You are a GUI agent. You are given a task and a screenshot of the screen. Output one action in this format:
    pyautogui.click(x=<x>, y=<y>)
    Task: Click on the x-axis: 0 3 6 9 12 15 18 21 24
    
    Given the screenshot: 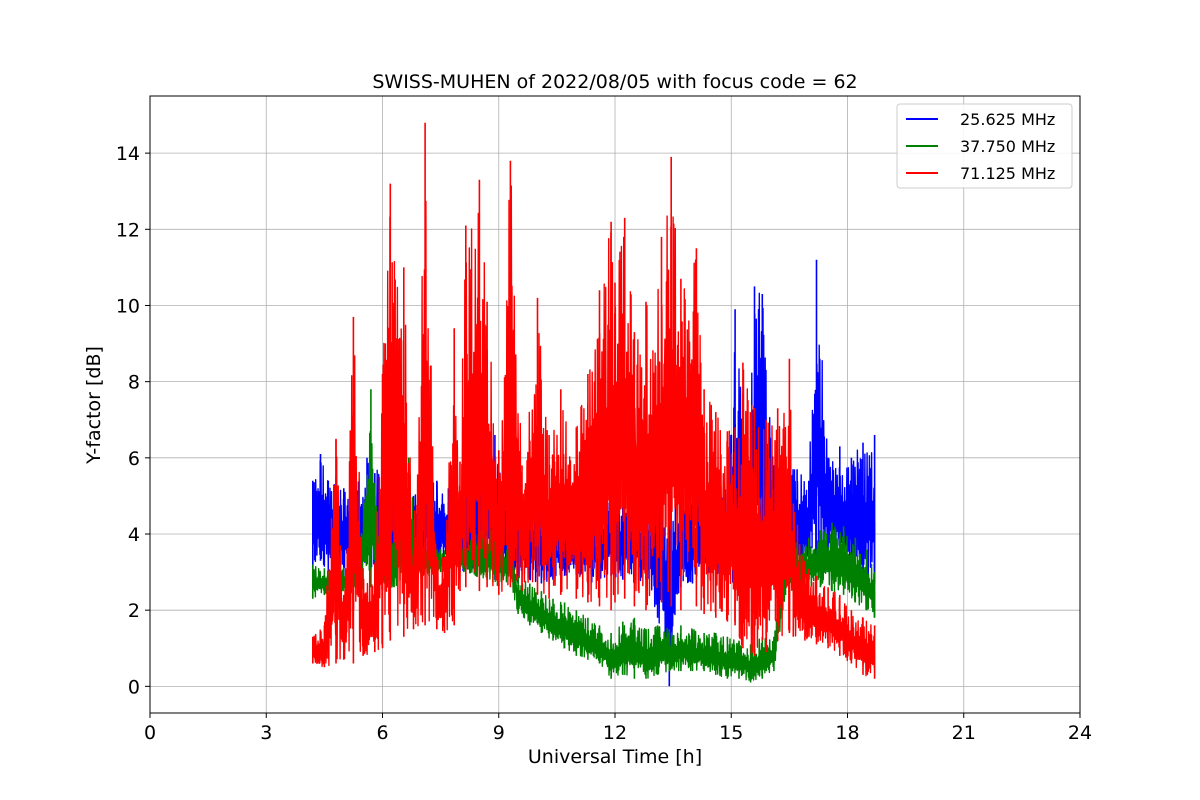 What is the action you would take?
    pyautogui.click(x=618, y=728)
    